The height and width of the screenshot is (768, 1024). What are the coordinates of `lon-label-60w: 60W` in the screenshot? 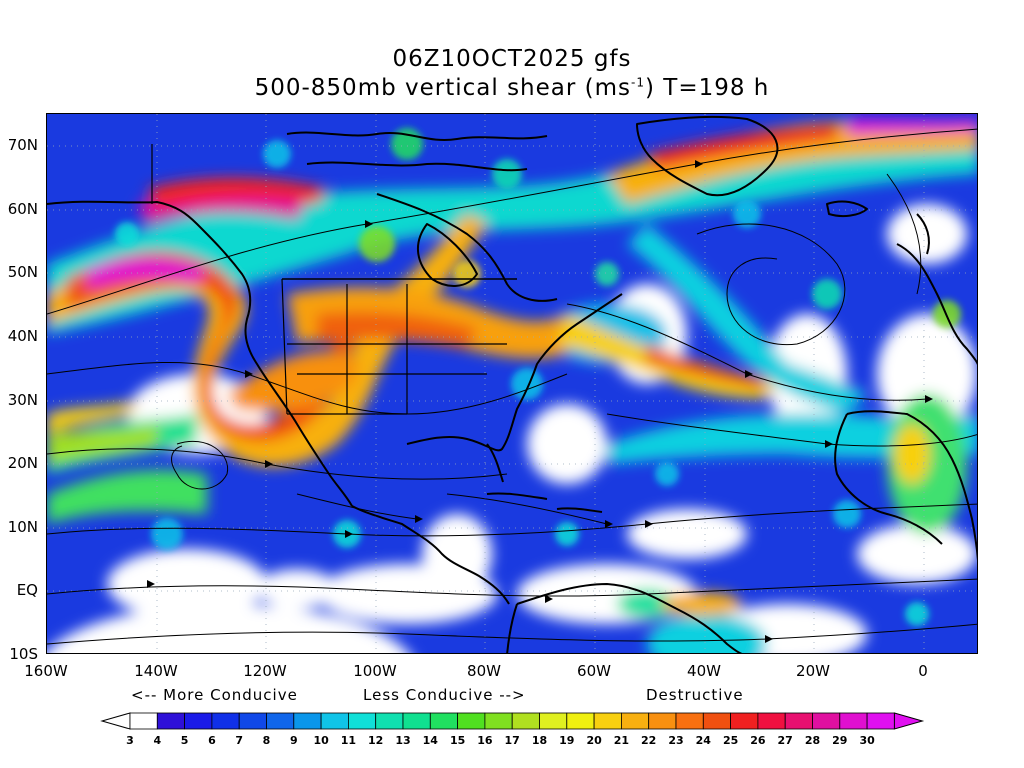 It's located at (594, 671).